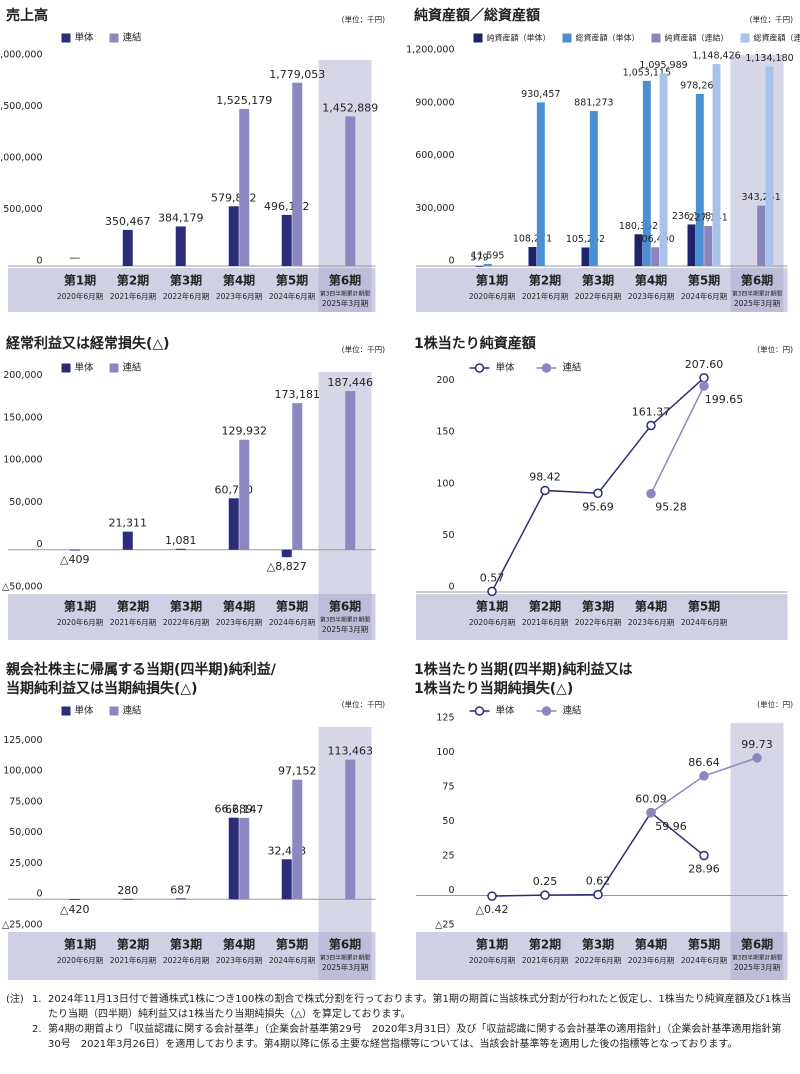 This screenshot has height=1074, width=800. Describe the element at coordinates (769, 58) in the screenshot. I see `value-label: 1,134,180` at that location.